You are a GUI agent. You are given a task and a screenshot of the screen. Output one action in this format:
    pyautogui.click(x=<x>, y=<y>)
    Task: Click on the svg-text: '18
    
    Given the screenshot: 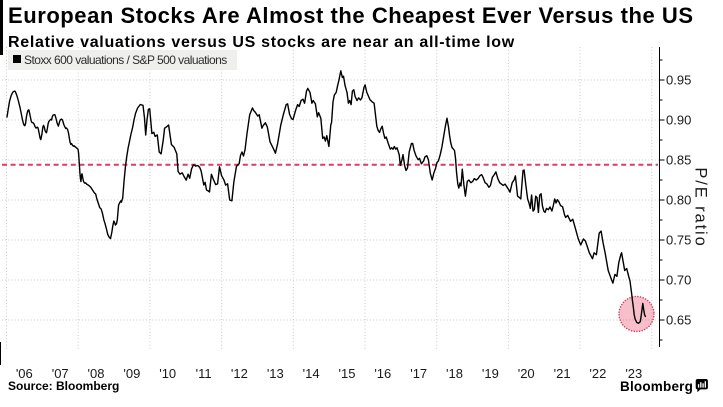 What is the action you would take?
    pyautogui.click(x=454, y=373)
    